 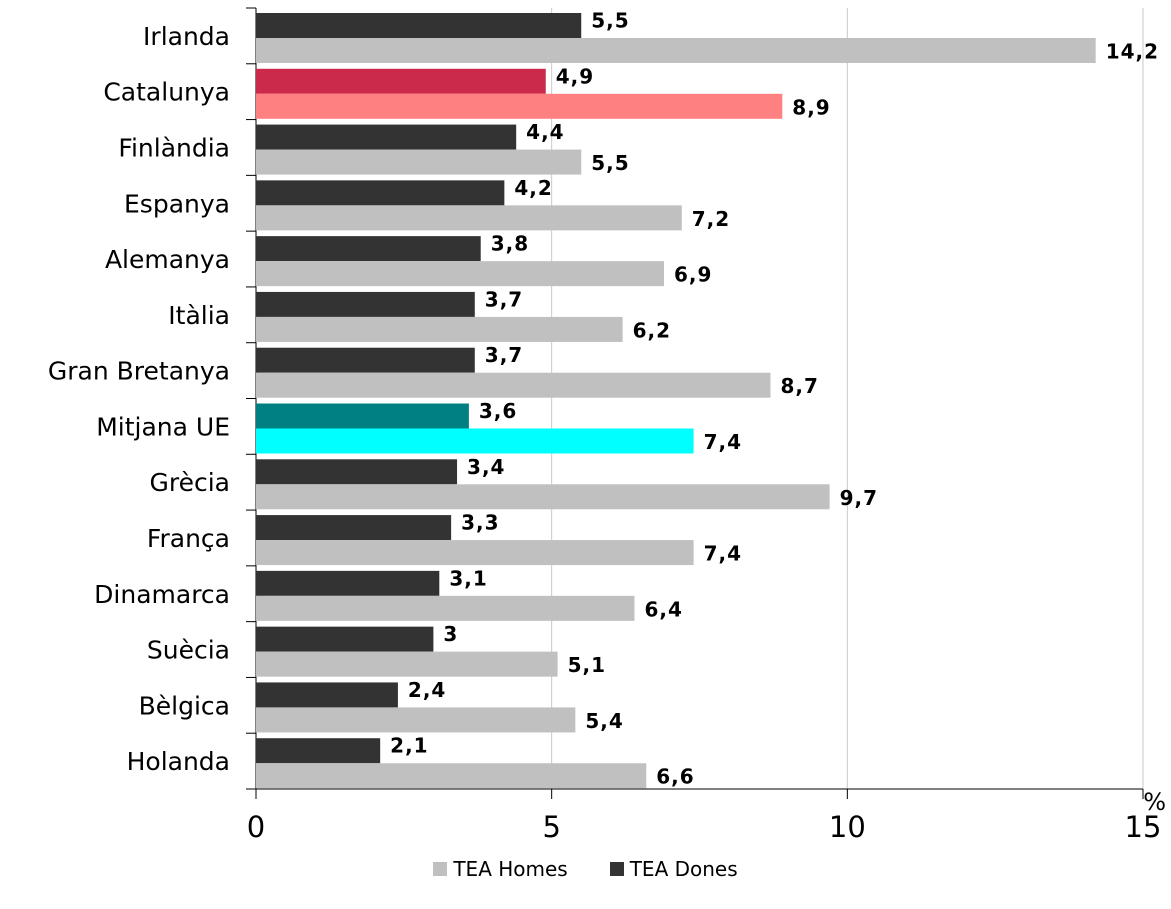 What do you see at coordinates (683, 869) in the screenshot?
I see `legend-label-dones: TEA Dones` at bounding box center [683, 869].